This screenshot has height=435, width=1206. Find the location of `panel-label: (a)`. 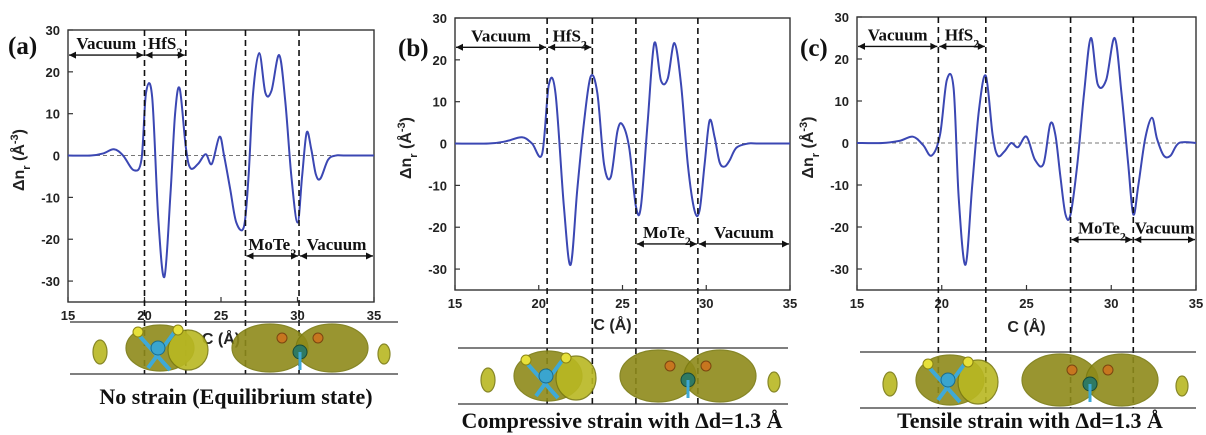

panel-label: (a) is located at coordinates (22, 46).